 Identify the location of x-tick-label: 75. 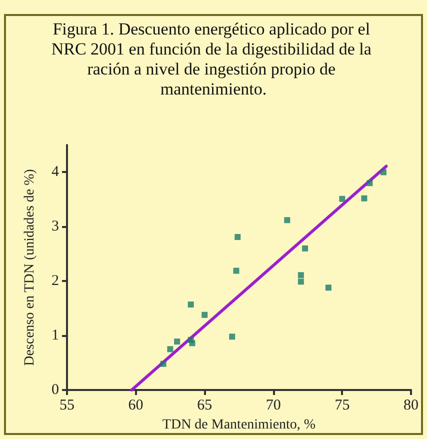
(342, 406).